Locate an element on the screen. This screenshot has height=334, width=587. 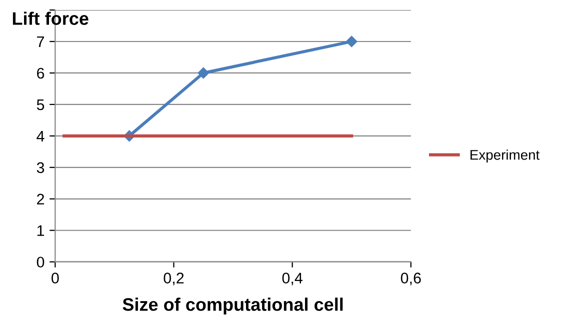
y-tick-label: 2 is located at coordinates (40, 199).